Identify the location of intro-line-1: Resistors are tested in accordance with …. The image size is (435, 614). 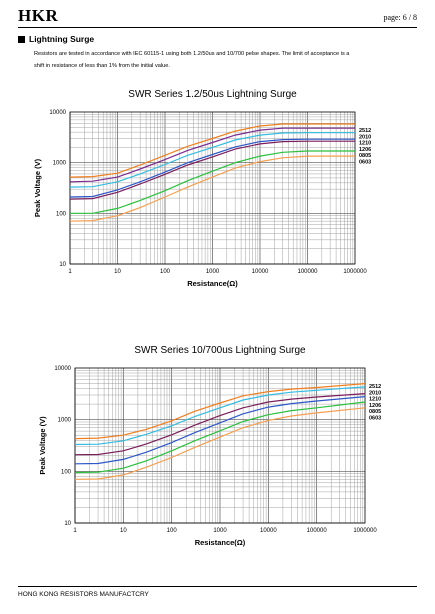
(192, 54).